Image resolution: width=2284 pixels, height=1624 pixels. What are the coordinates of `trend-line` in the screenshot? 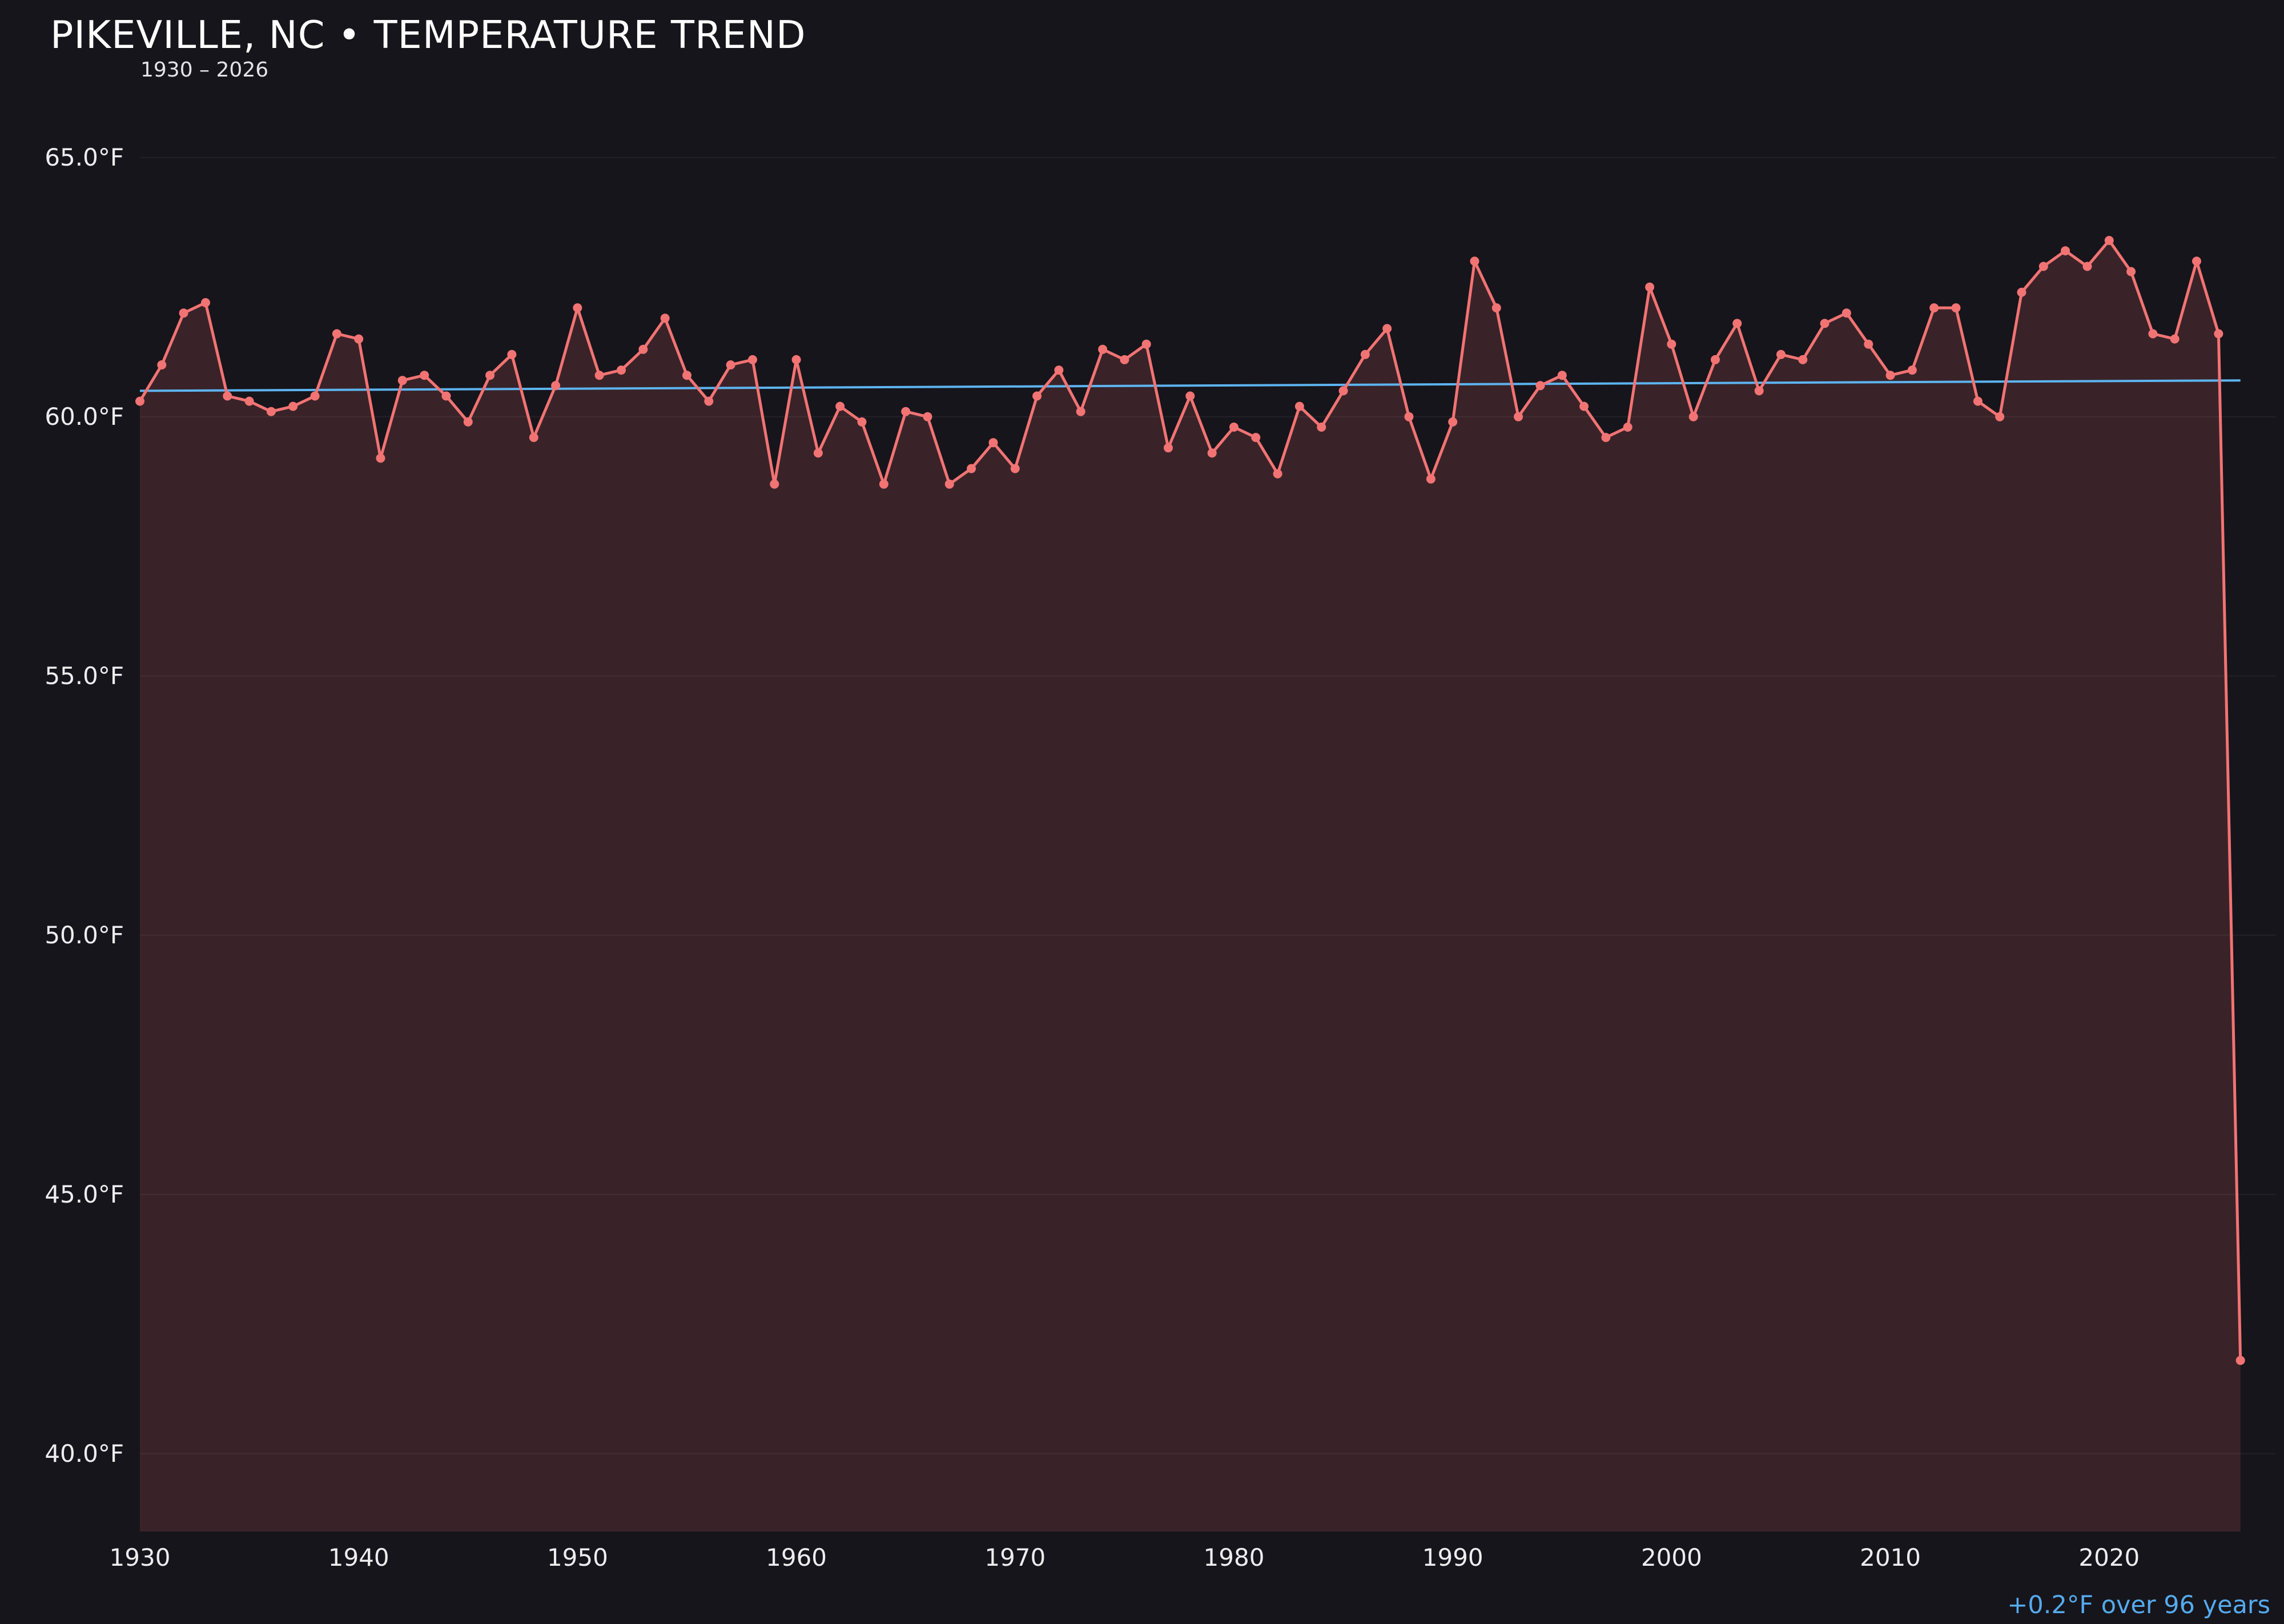 It's located at (1190, 385).